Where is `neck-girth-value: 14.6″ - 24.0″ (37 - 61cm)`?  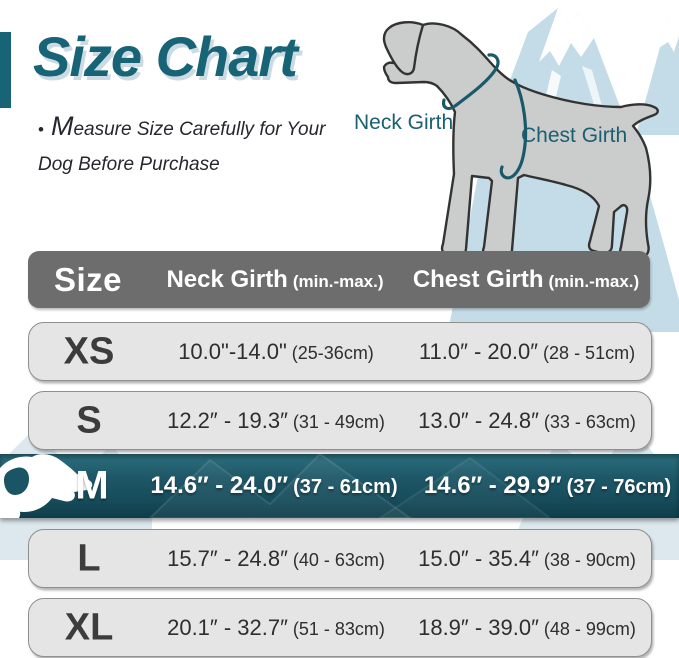 neck-girth-value: 14.6″ - 24.0″ (37 - 61cm) is located at coordinates (274, 485).